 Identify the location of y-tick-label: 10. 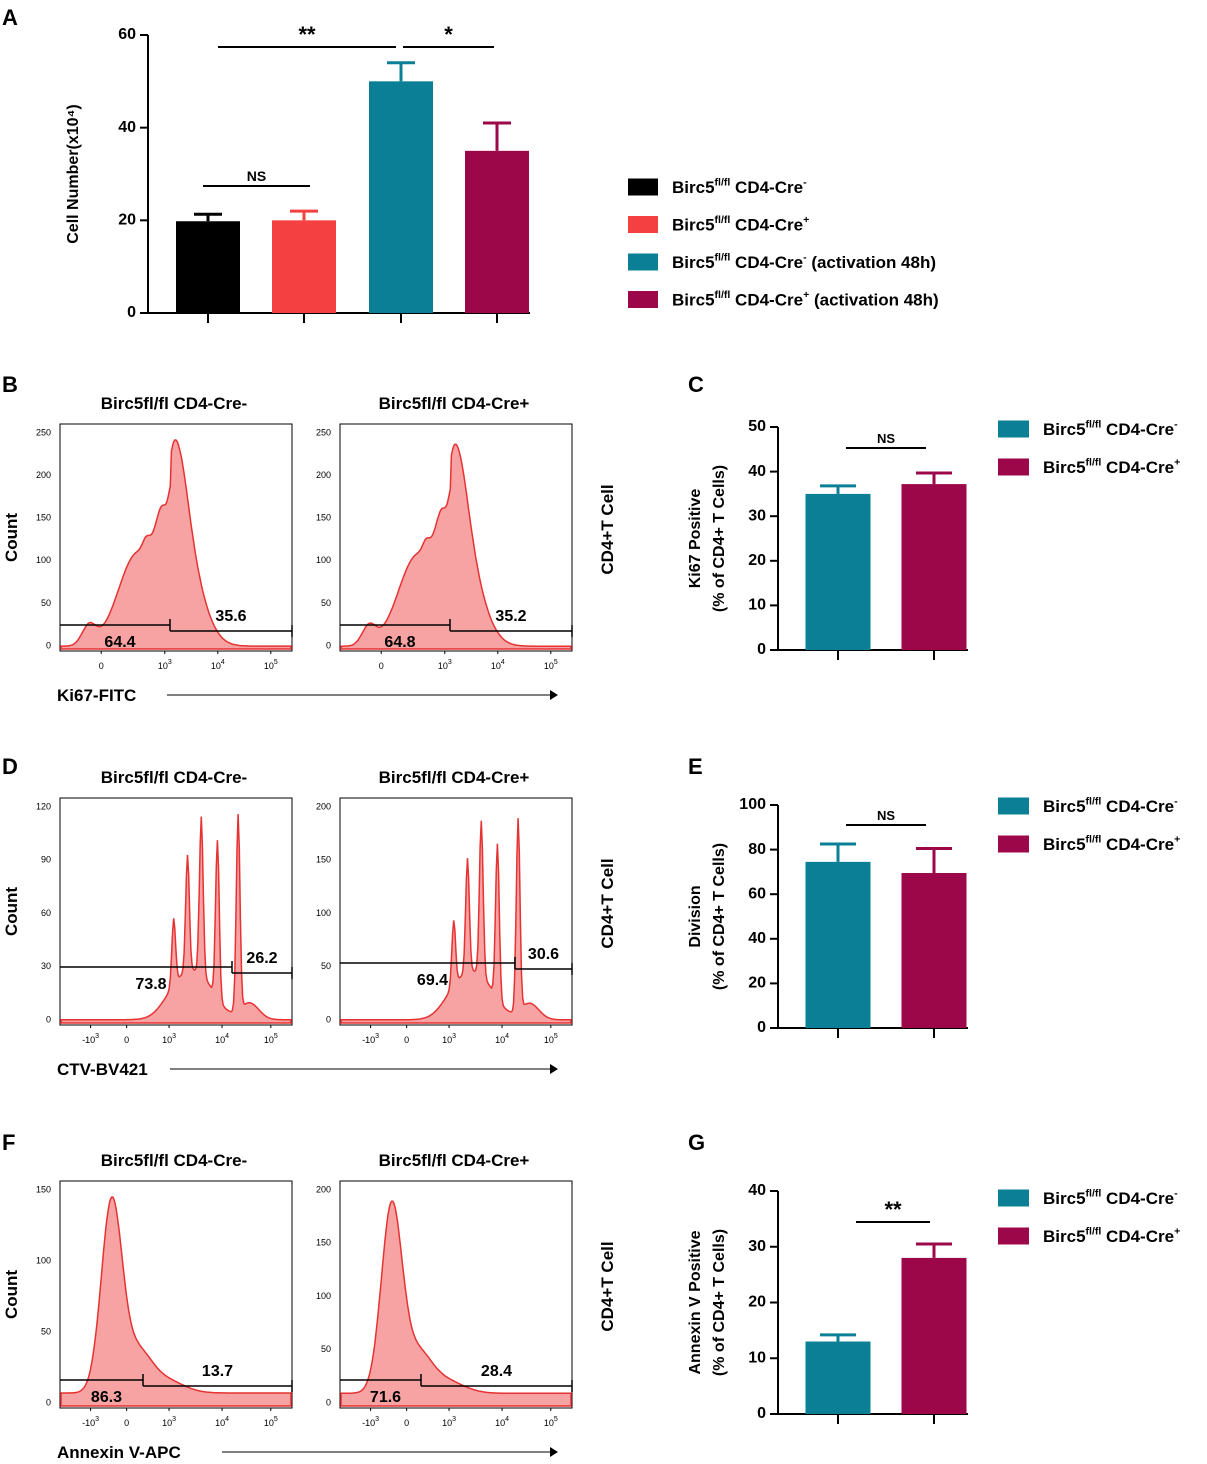
(757, 1357).